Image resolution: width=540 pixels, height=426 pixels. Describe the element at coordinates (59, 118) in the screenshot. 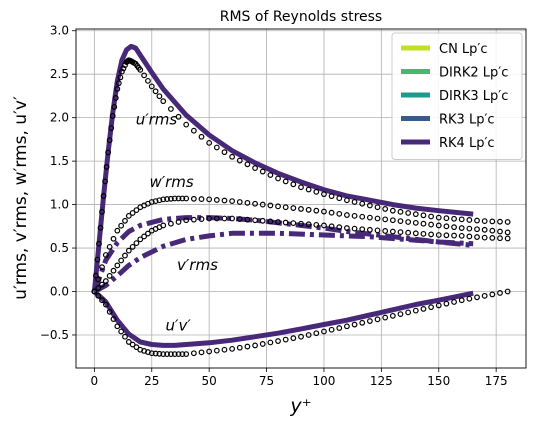

I see `y-tick-label: 2.0` at that location.